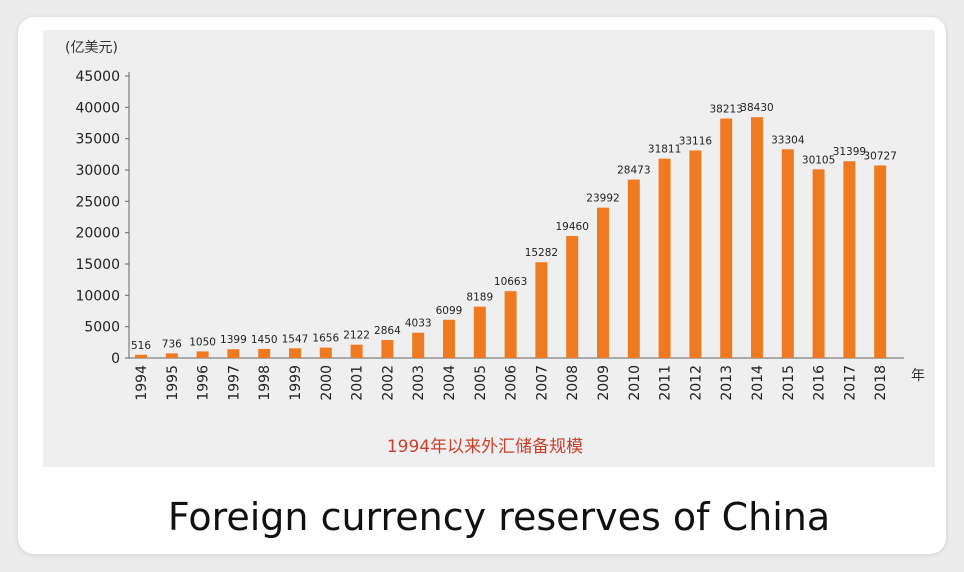 This screenshot has height=572, width=964. I want to click on data-label: 1399, so click(233, 340).